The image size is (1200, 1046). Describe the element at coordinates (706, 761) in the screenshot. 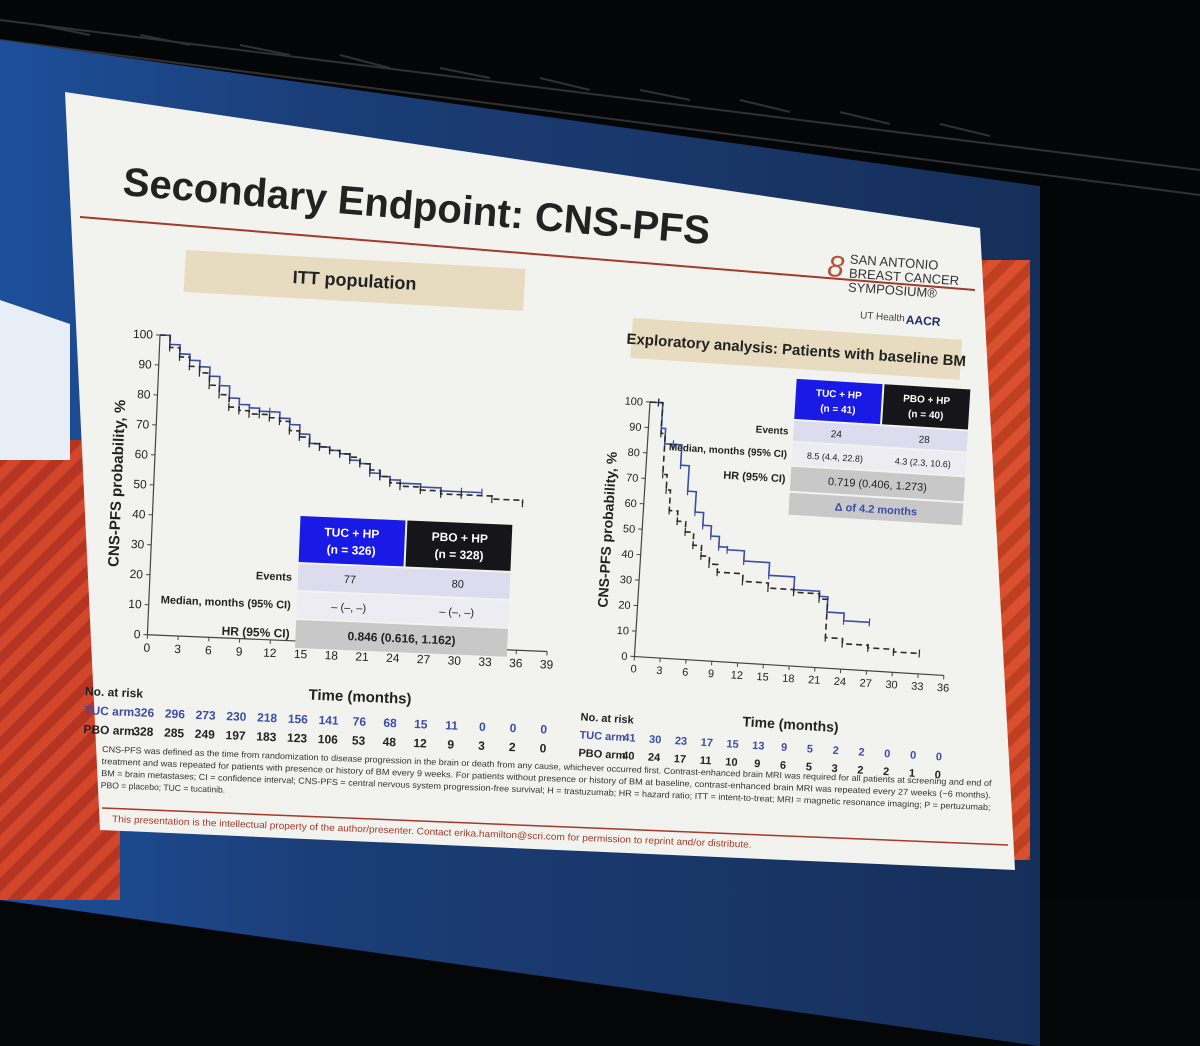

I see `risk-value-pbo: 11` at that location.